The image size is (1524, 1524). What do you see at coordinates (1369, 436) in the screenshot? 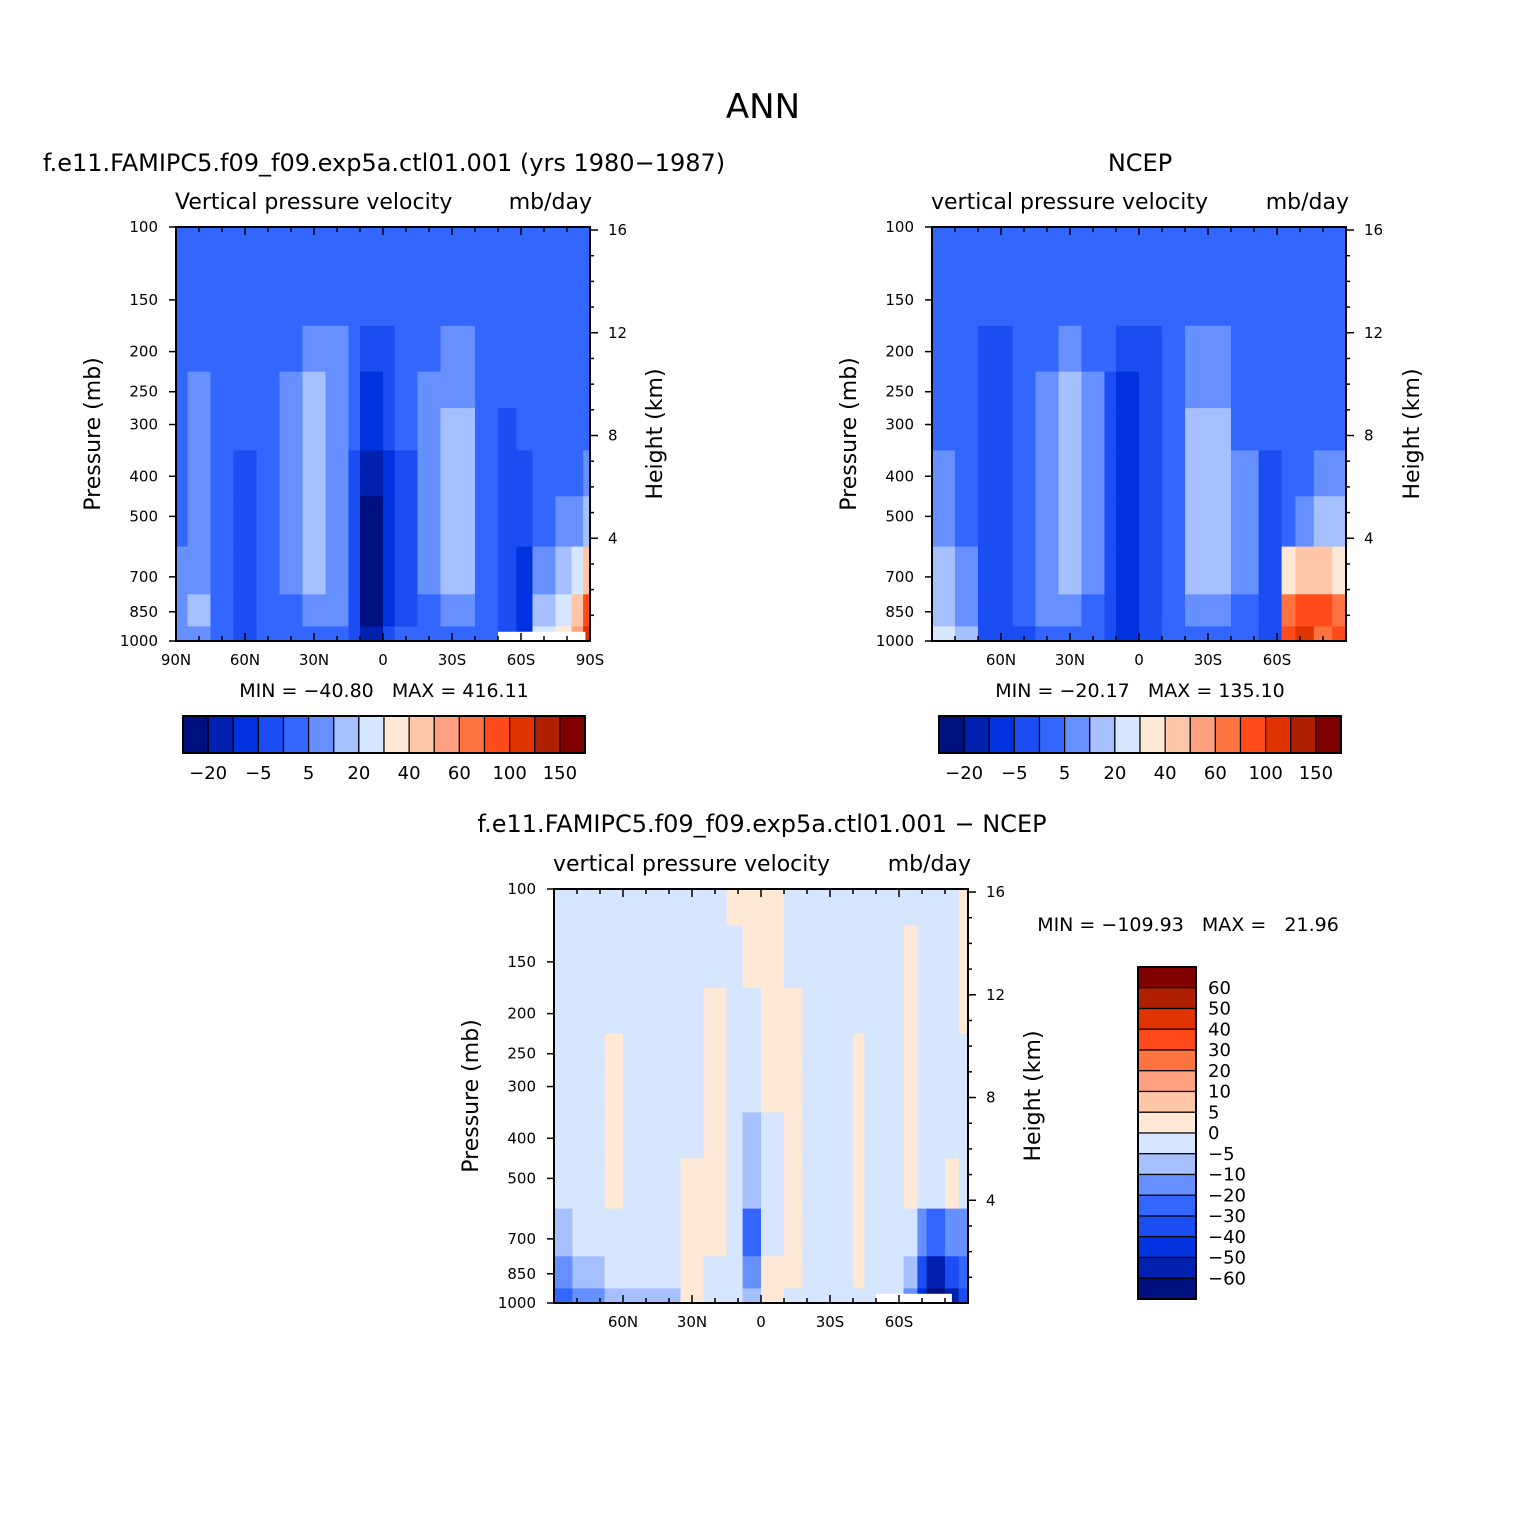
I see `y2-tick-label: 8` at bounding box center [1369, 436].